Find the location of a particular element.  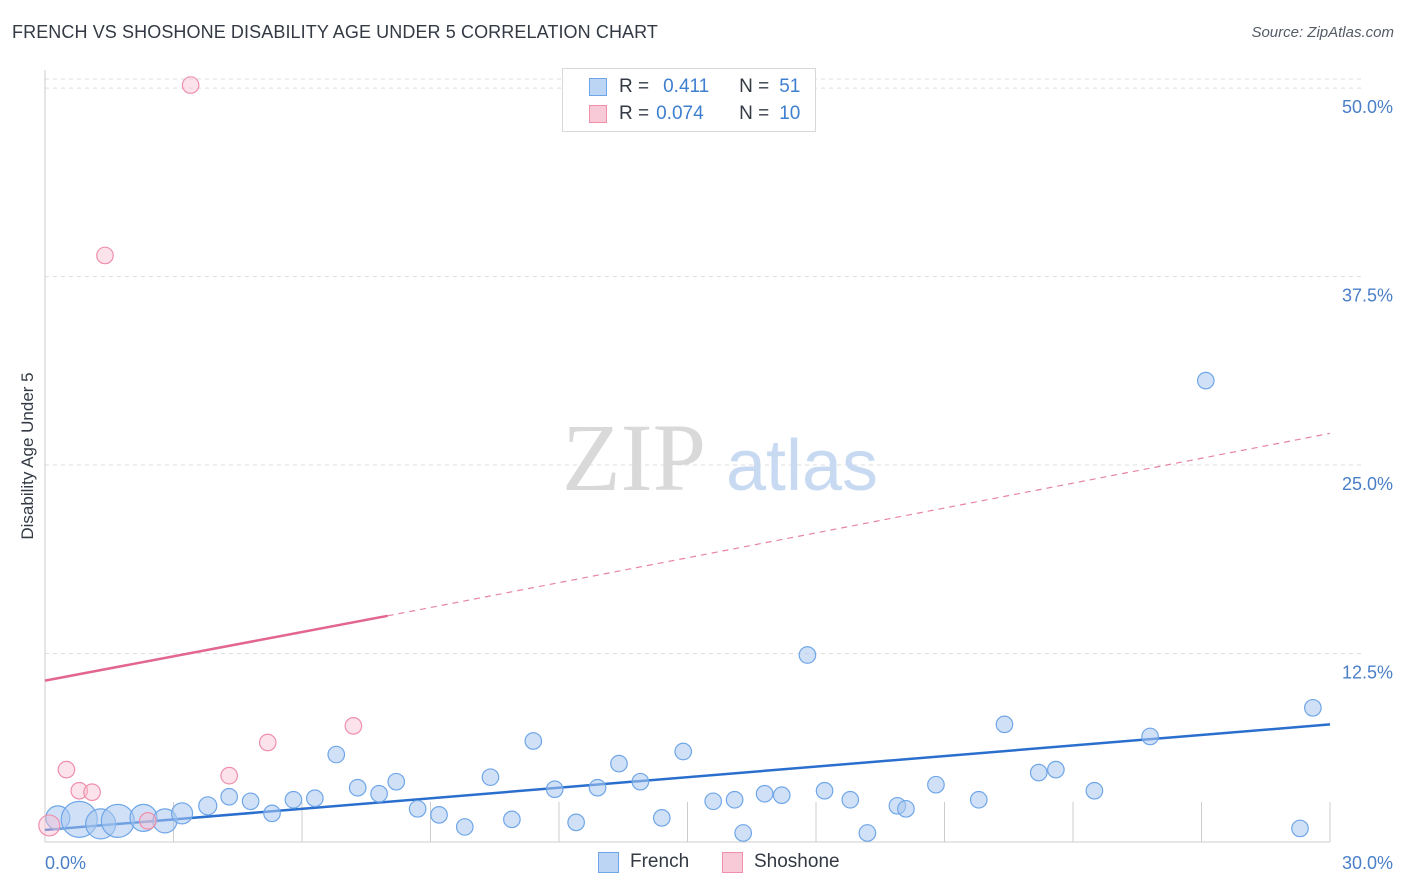

shoshone-legend-swatch is located at coordinates (732, 862).